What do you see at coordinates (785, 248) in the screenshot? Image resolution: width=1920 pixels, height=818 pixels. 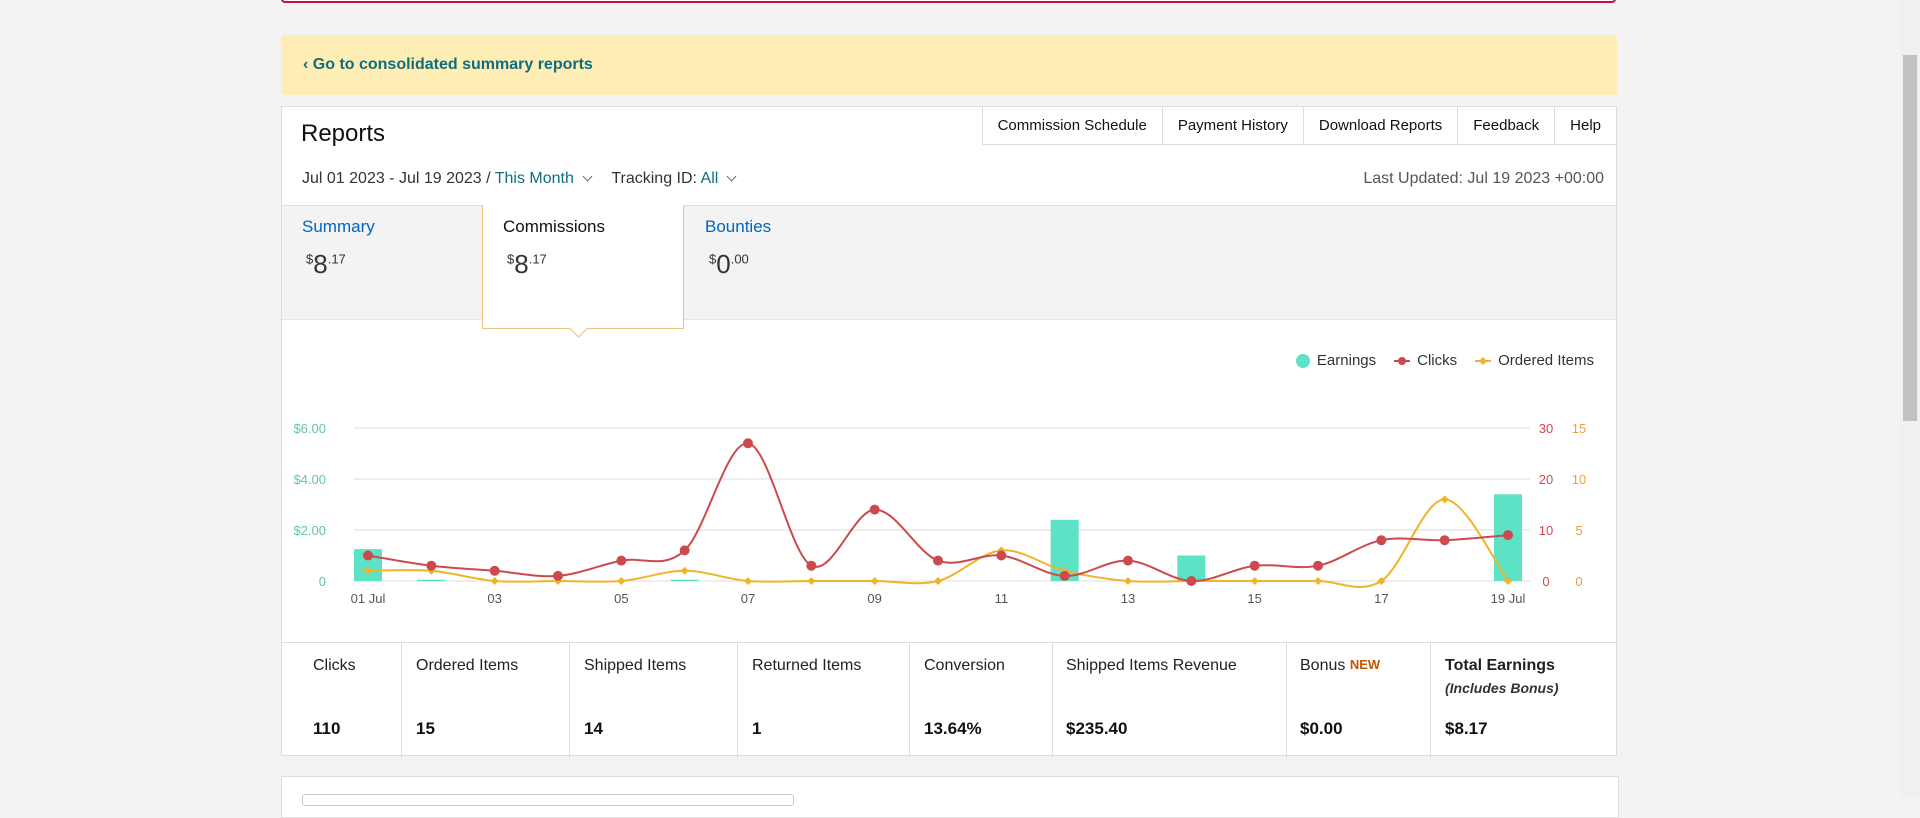 I see `tab-bounties: Bounties $0.00` at bounding box center [785, 248].